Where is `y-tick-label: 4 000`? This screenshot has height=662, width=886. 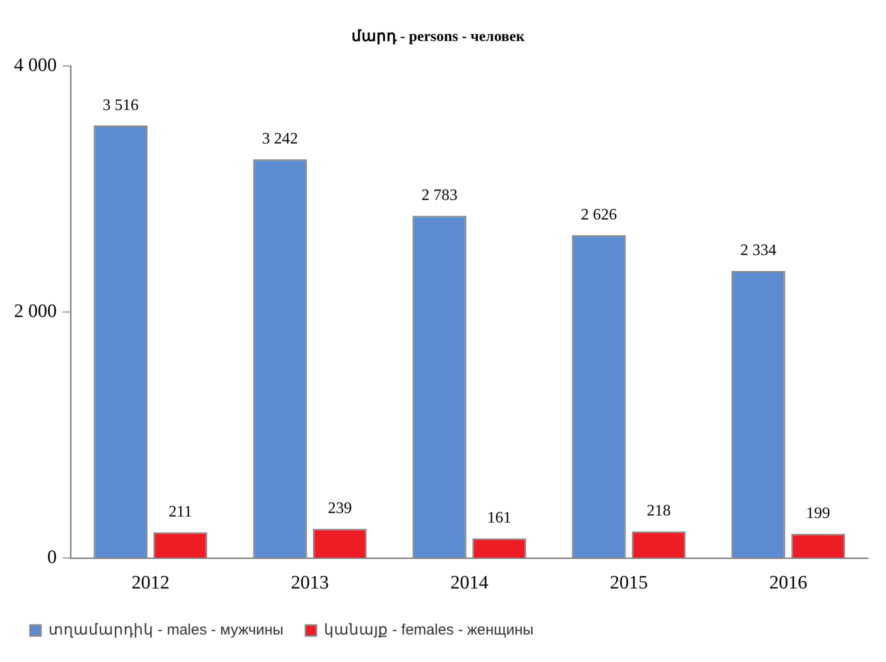 y-tick-label: 4 000 is located at coordinates (35, 65).